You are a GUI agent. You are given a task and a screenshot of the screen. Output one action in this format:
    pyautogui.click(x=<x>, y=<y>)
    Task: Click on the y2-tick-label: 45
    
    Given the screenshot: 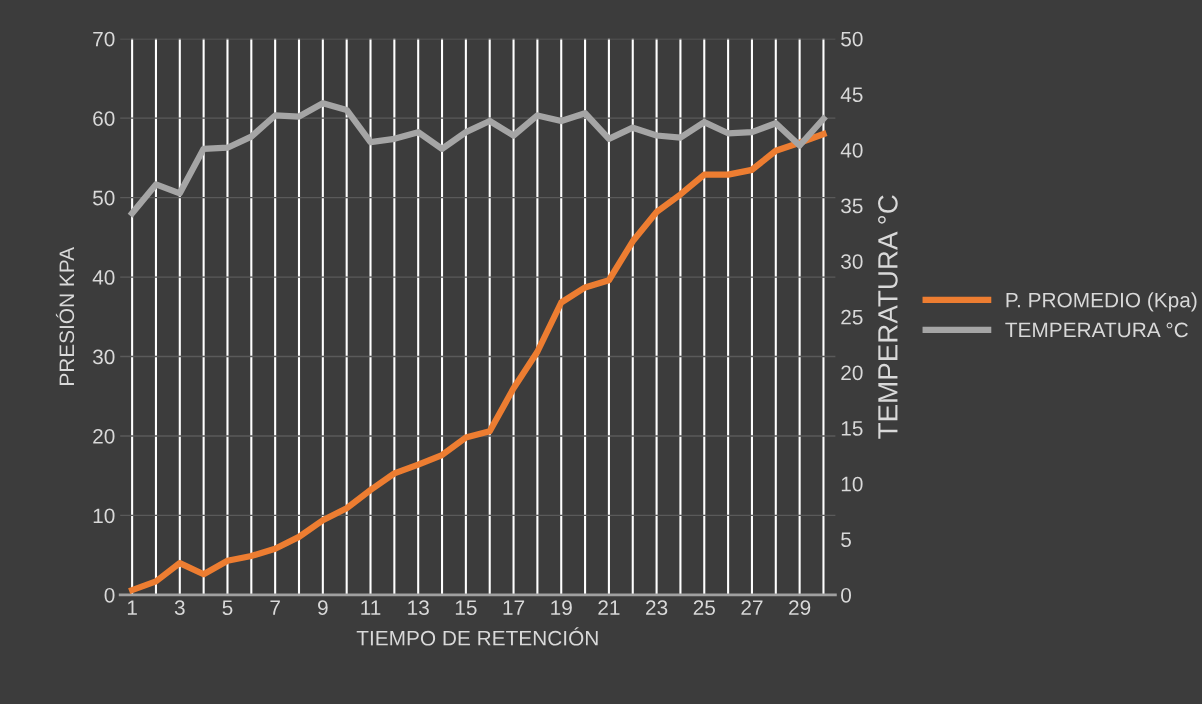 What is the action you would take?
    pyautogui.click(x=851, y=95)
    